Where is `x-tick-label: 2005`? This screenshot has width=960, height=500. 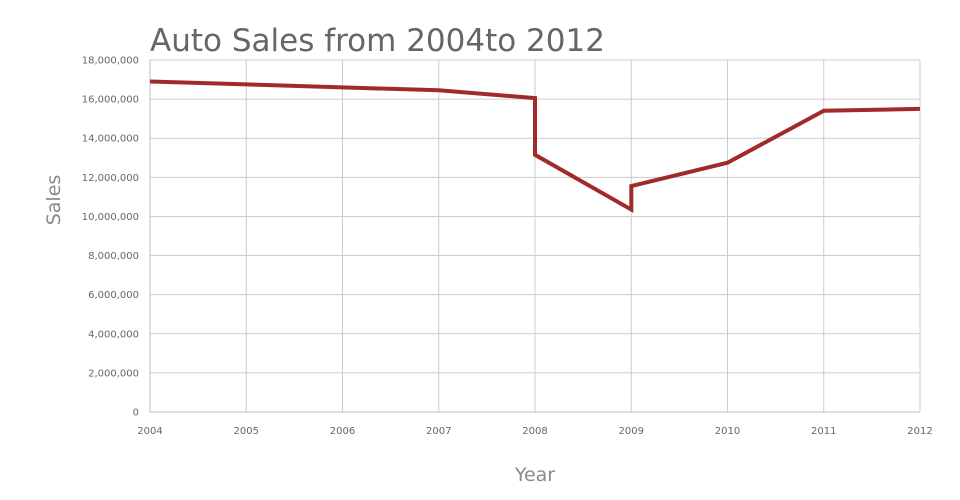
x-tick-label: 2005 is located at coordinates (246, 431).